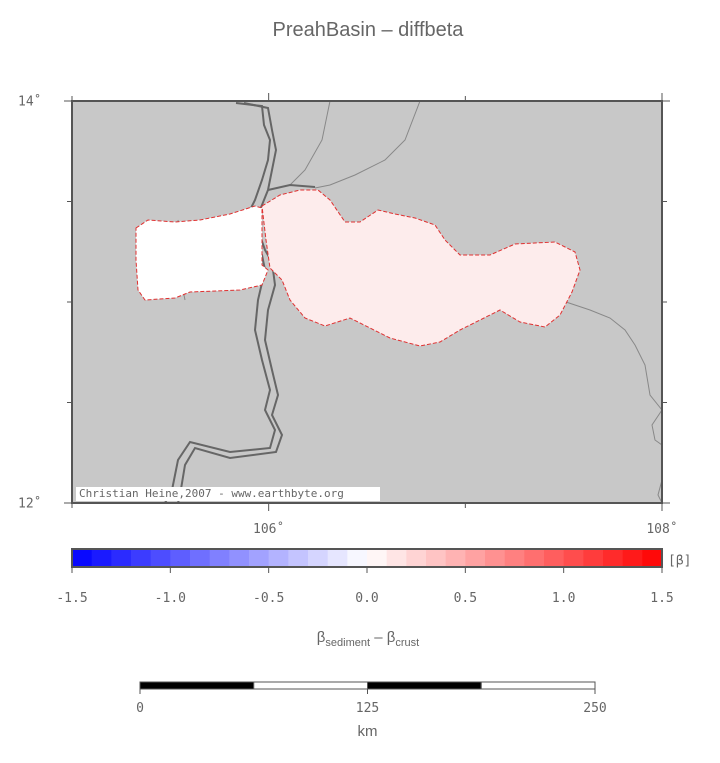  What do you see at coordinates (407, 643) in the screenshot?
I see `label-part: crust` at bounding box center [407, 643].